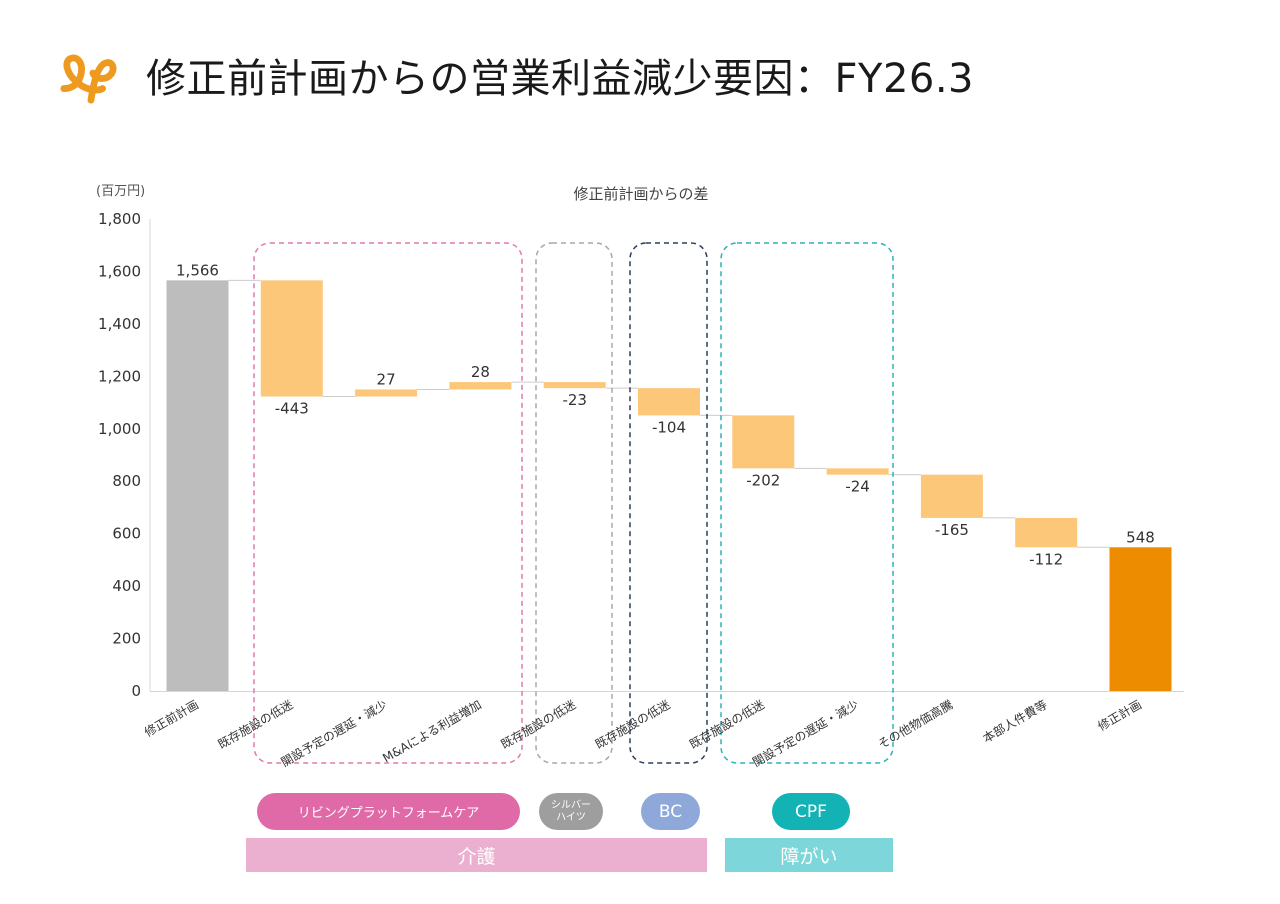 Image resolution: width=1280 pixels, height=904 pixels. I want to click on y-tick-label: 1,600, so click(119, 271).